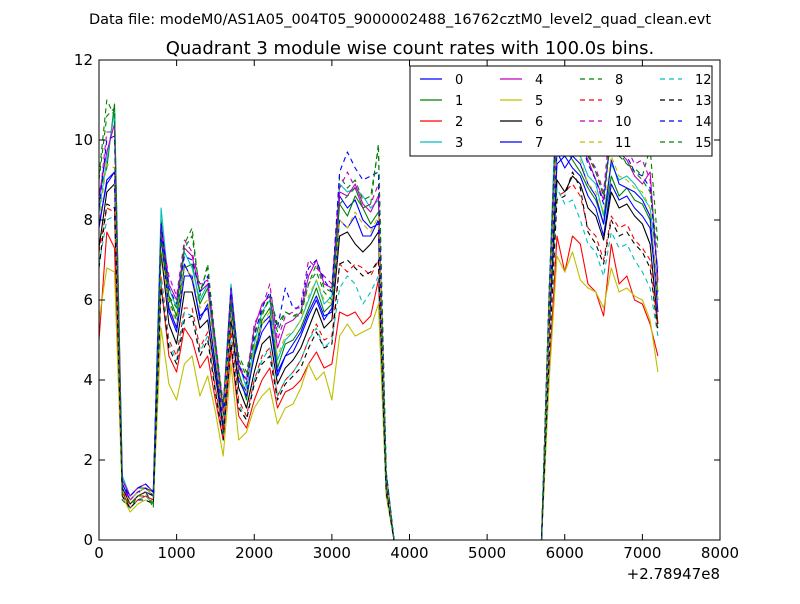 The image size is (800, 604). I want to click on x-tick-label: 3000, so click(332, 553).